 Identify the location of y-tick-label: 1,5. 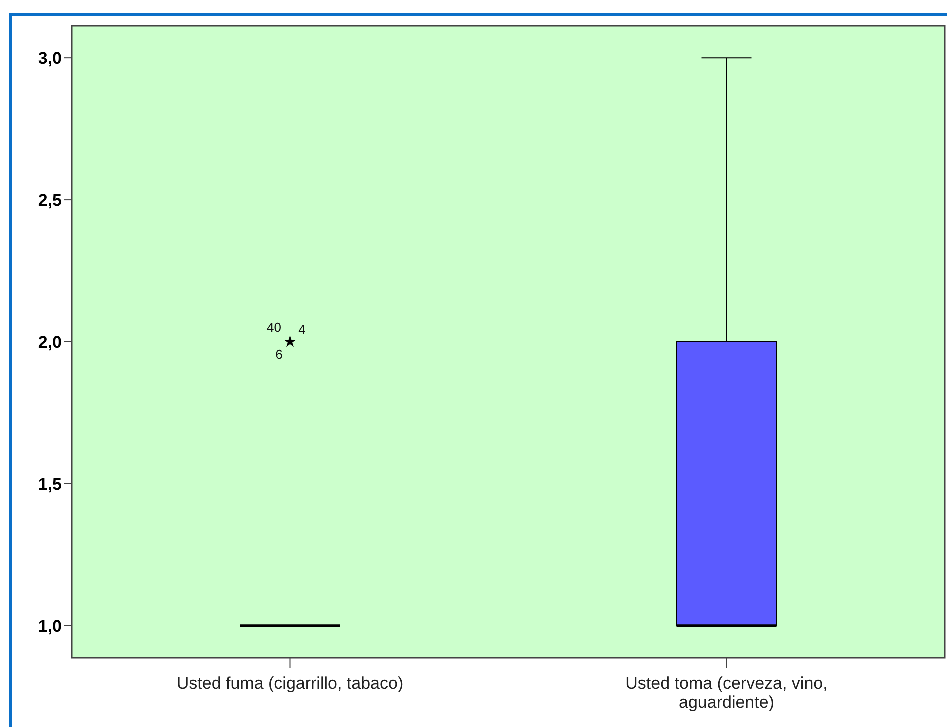
(50, 484).